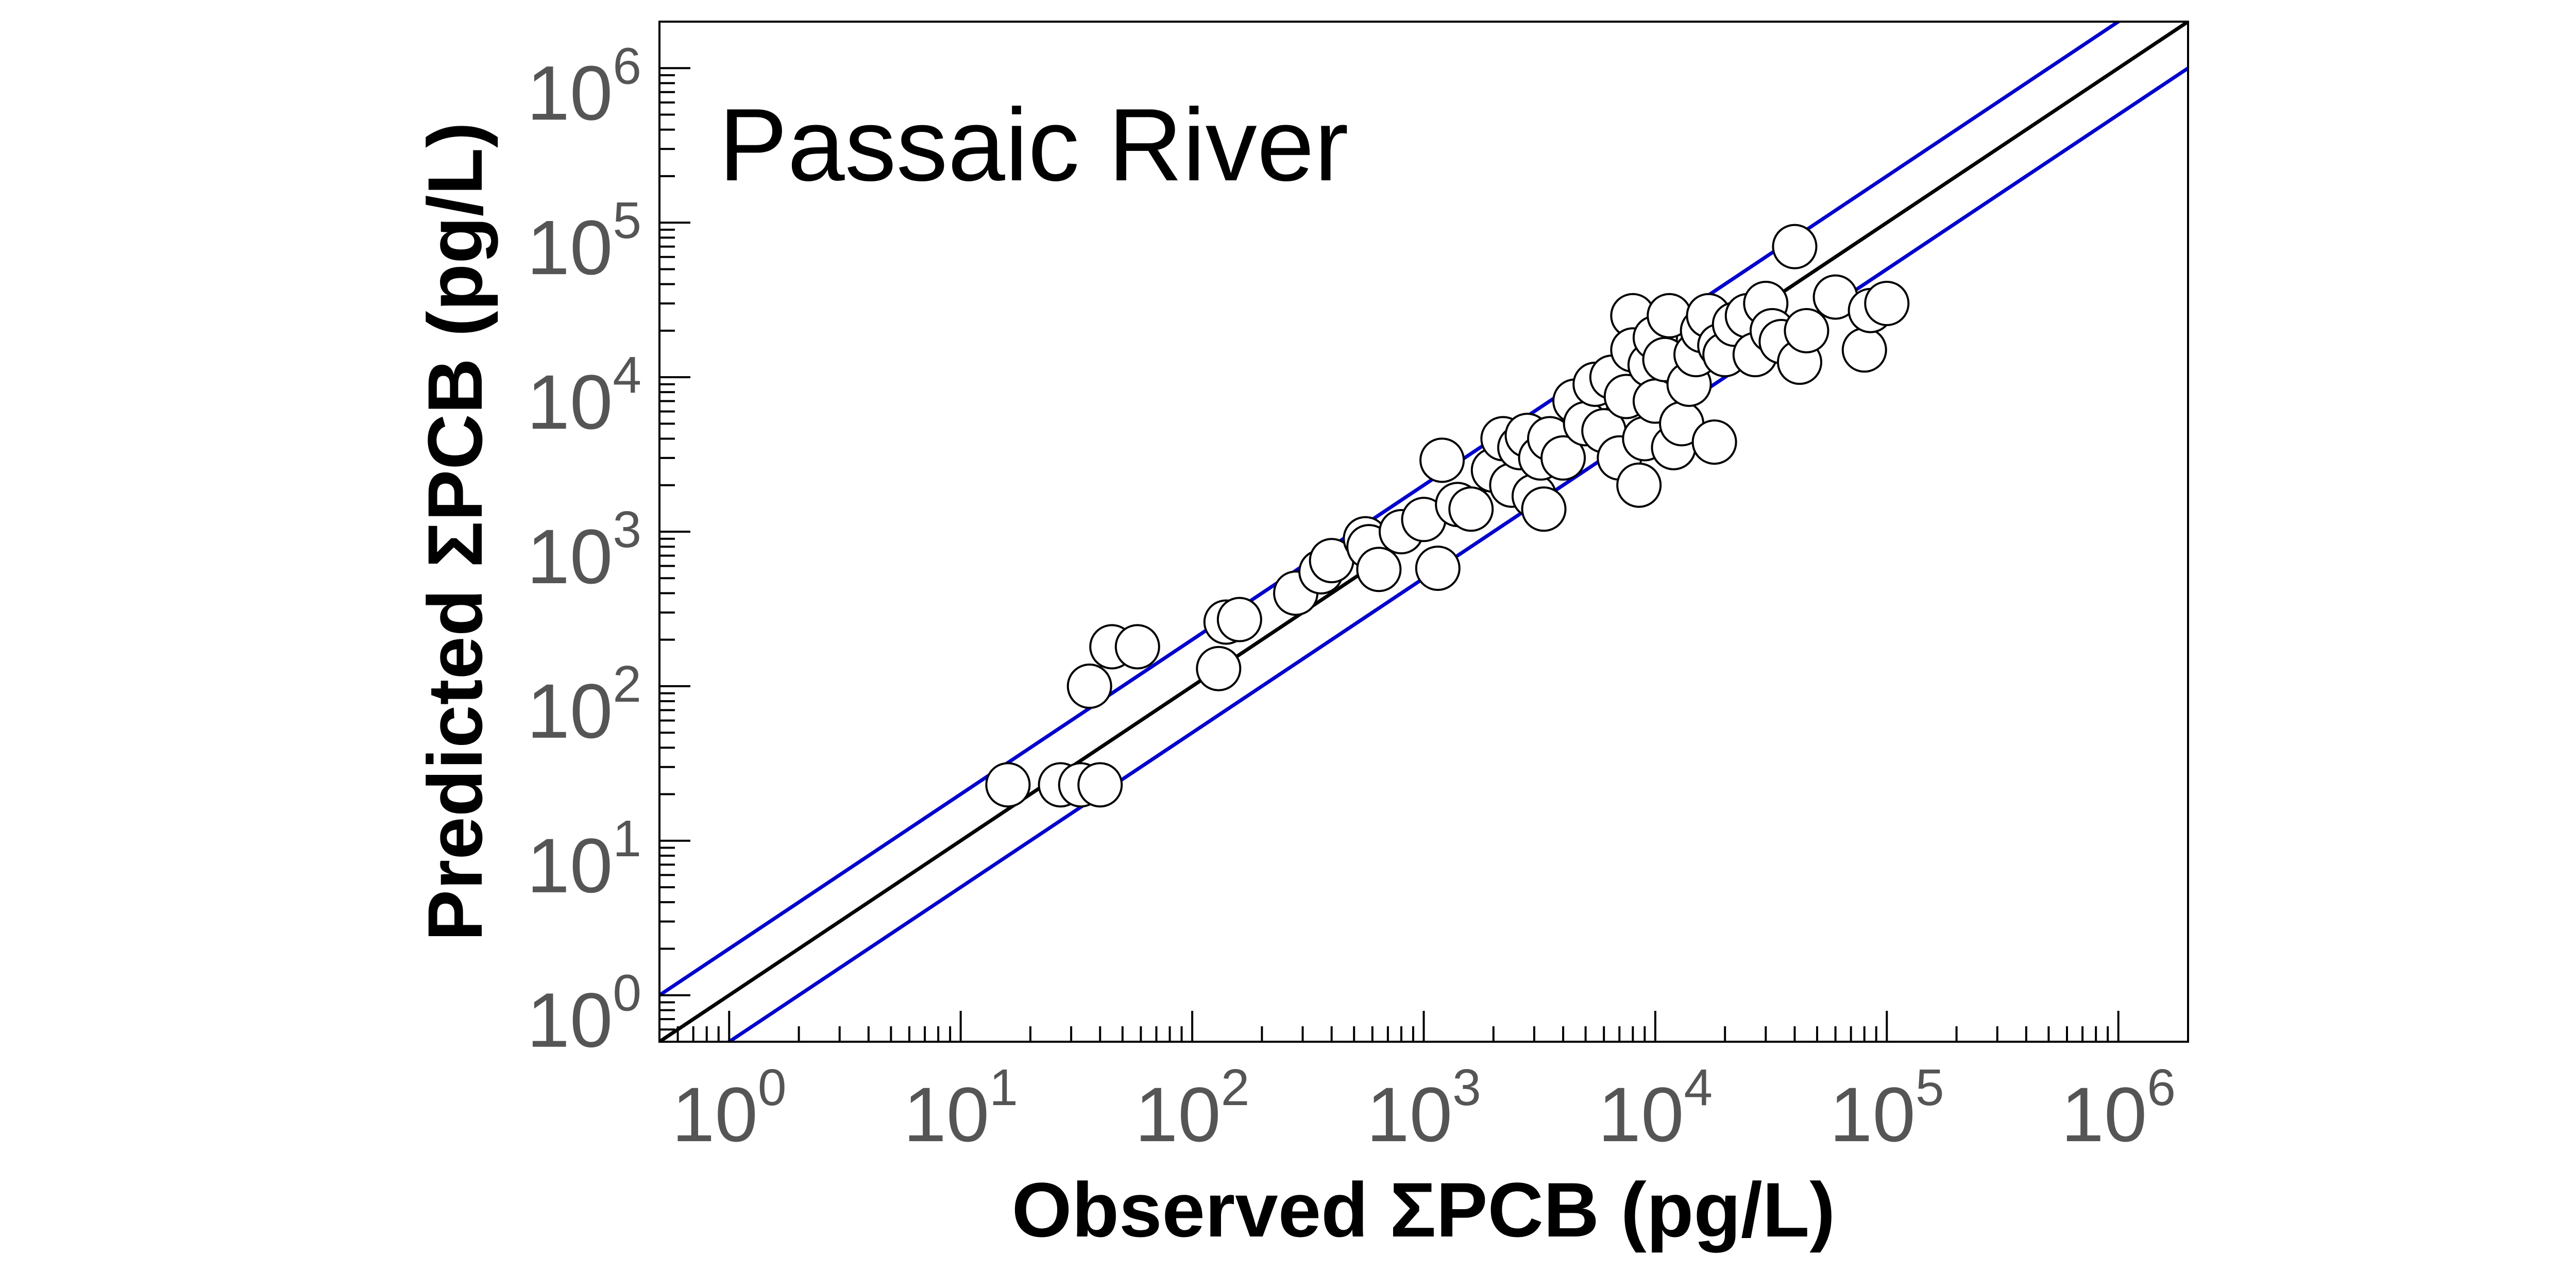 The width and height of the screenshot is (2576, 1288). Describe the element at coordinates (1034, 145) in the screenshot. I see `chart-annotation: Passaic River` at that location.